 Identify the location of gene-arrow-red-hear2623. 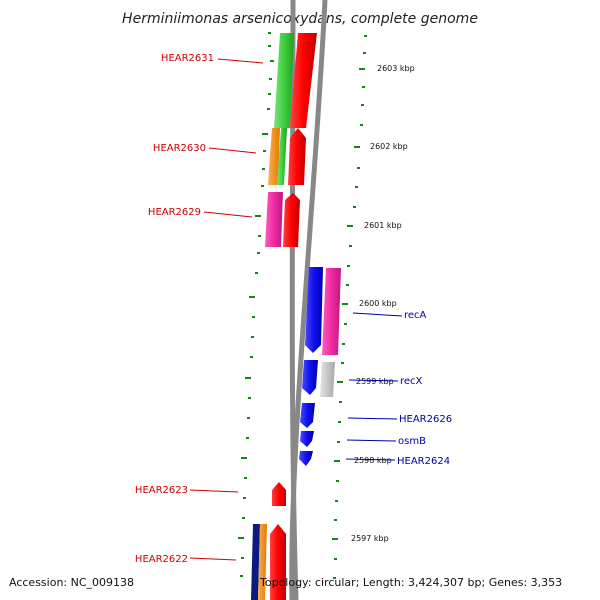
(279, 494).